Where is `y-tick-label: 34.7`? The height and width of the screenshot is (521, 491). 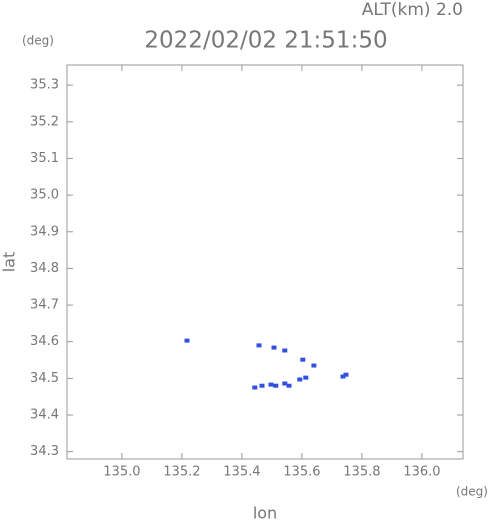
y-tick-label: 34.7 is located at coordinates (44, 305).